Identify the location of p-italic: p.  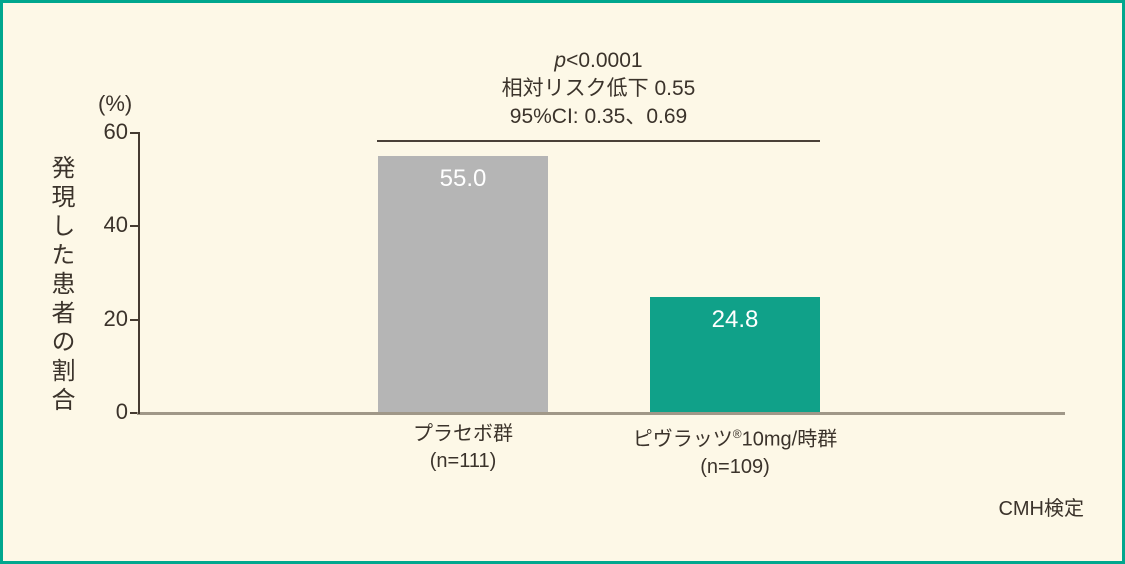
(560, 60).